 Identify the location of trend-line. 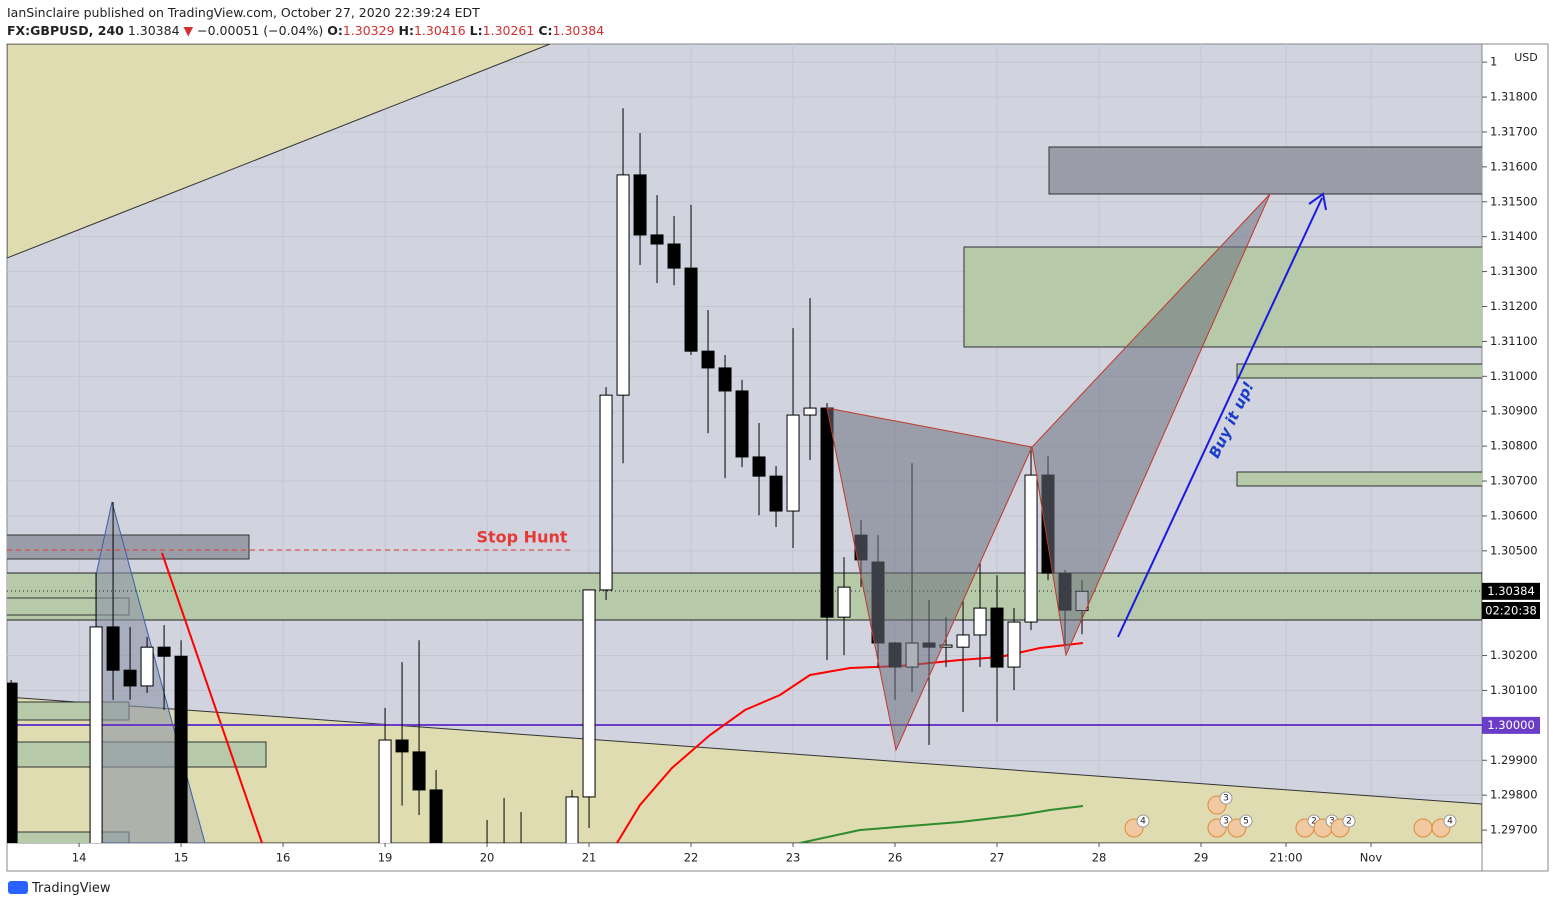
(212, 697).